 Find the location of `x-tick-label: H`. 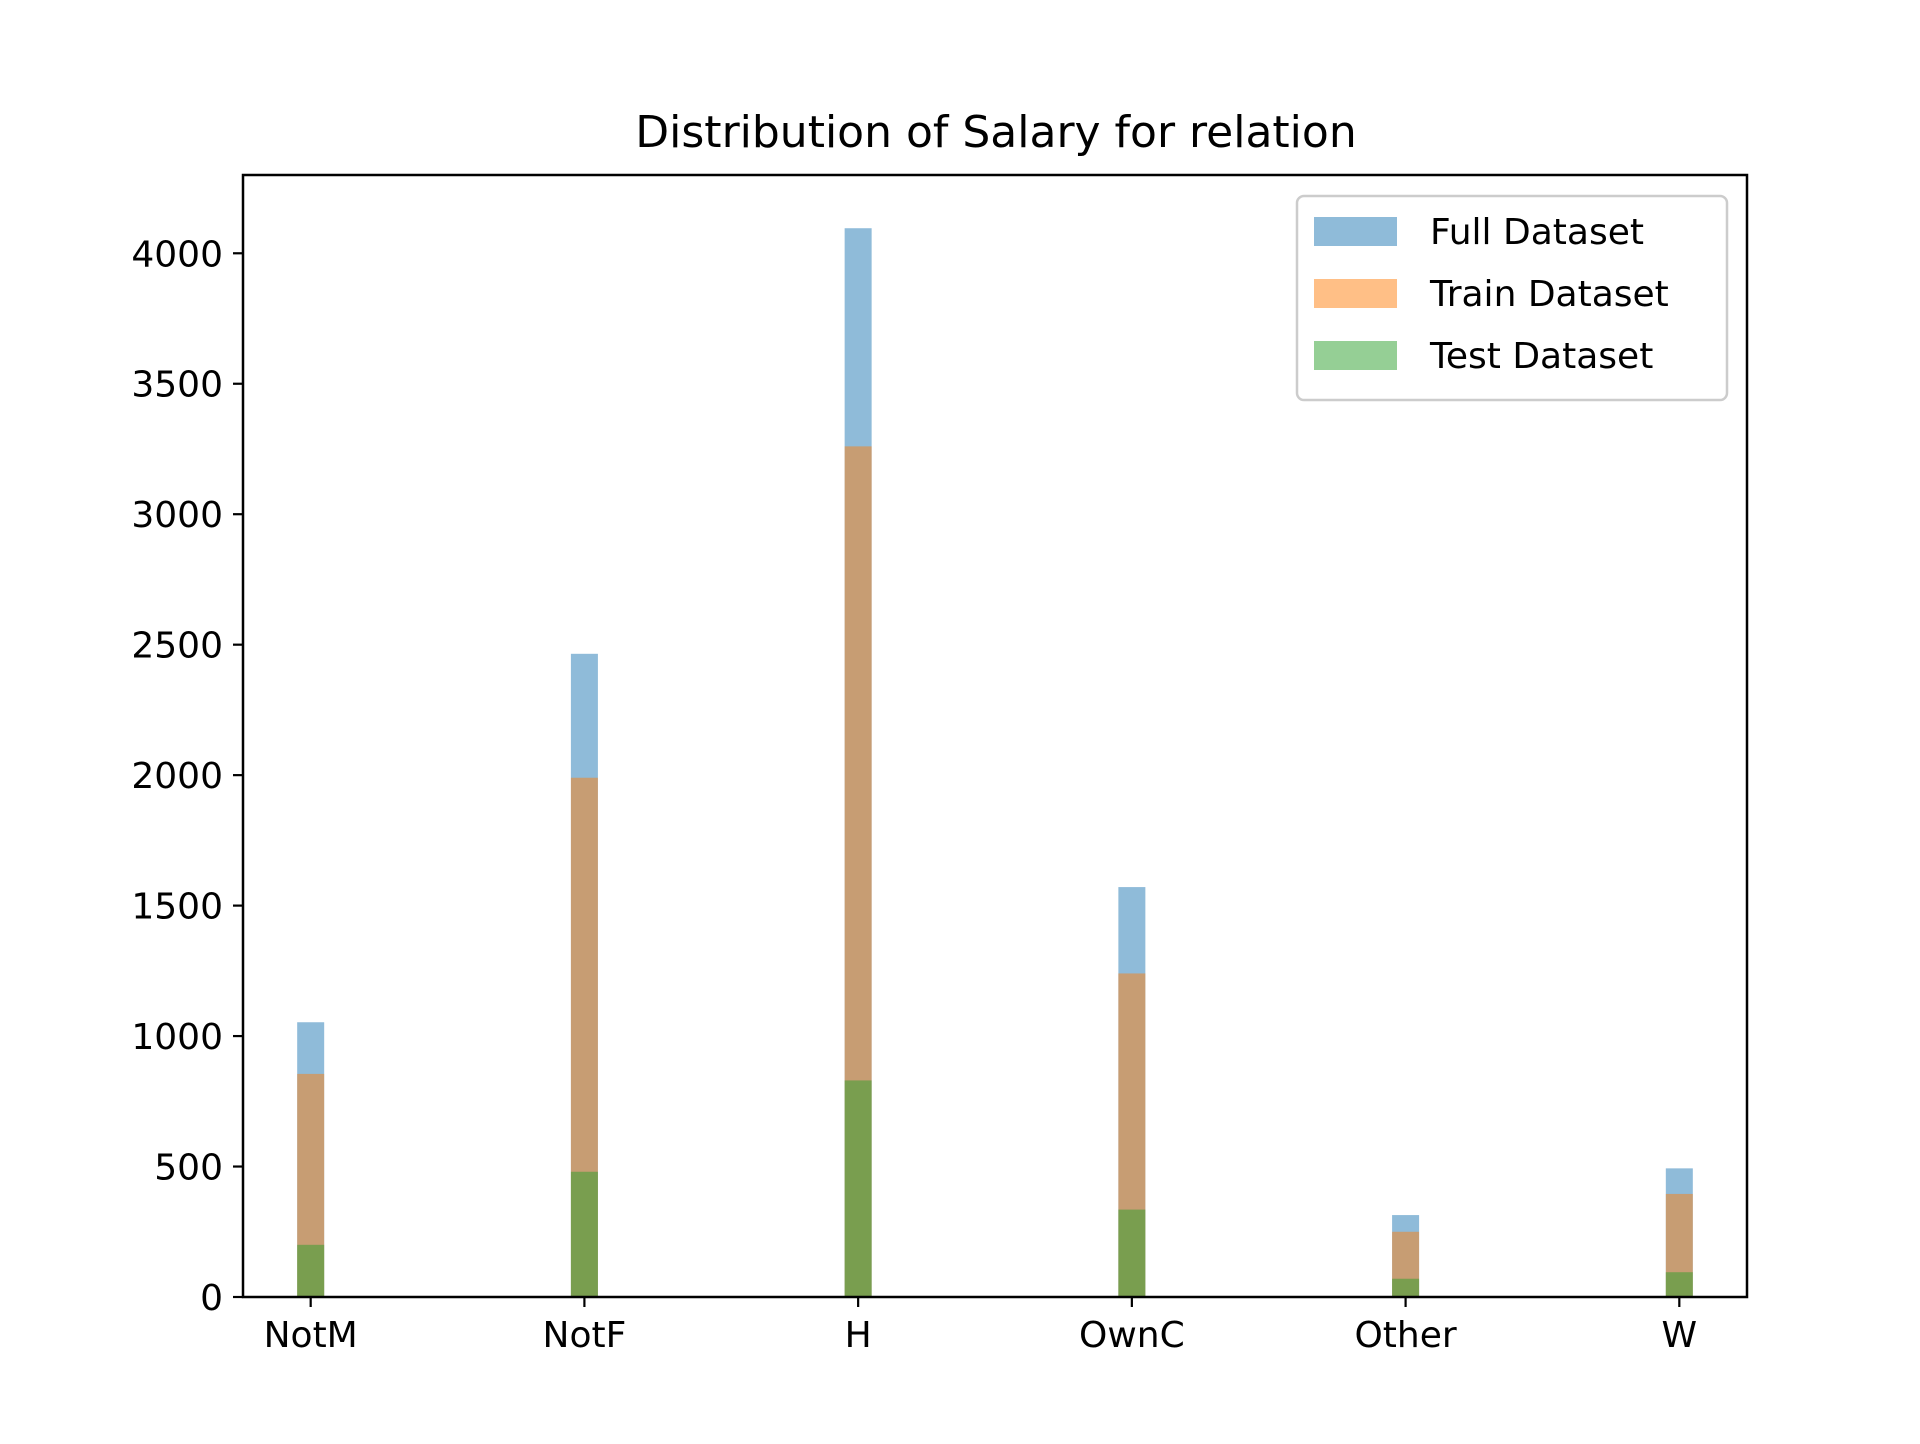

x-tick-label: H is located at coordinates (858, 1335).